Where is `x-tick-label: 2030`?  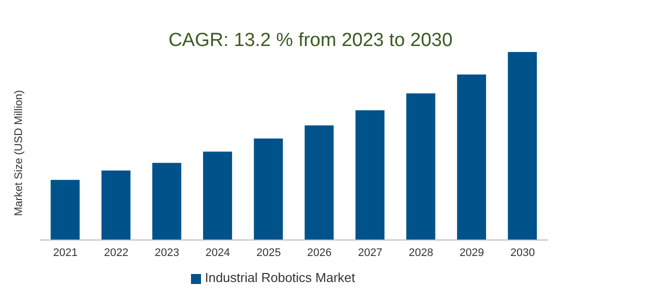 x-tick-label: 2030 is located at coordinates (522, 252).